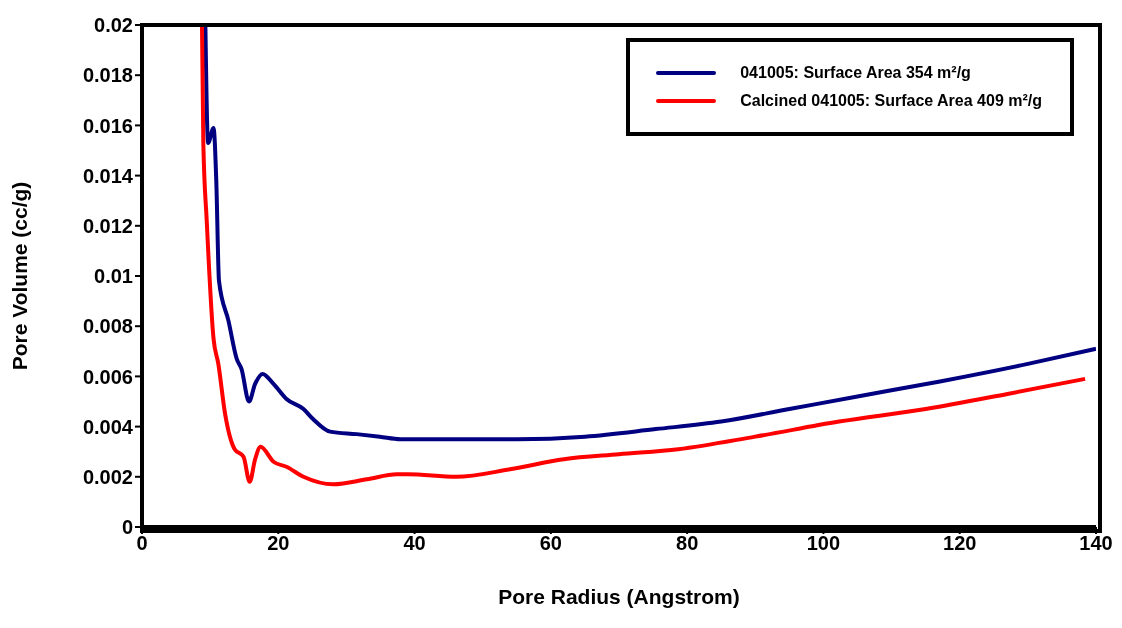 Image resolution: width=1122 pixels, height=628 pixels. I want to click on y-tick-label: 0.006, so click(107, 376).